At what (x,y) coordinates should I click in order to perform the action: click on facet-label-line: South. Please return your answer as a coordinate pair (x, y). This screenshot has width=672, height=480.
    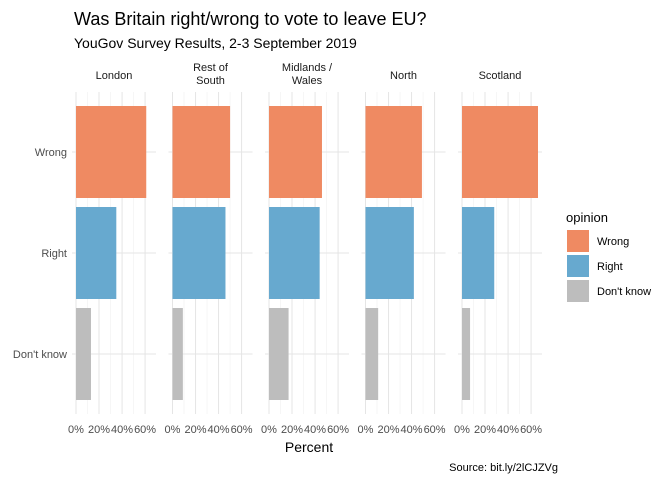
    Looking at the image, I should click on (210, 81).